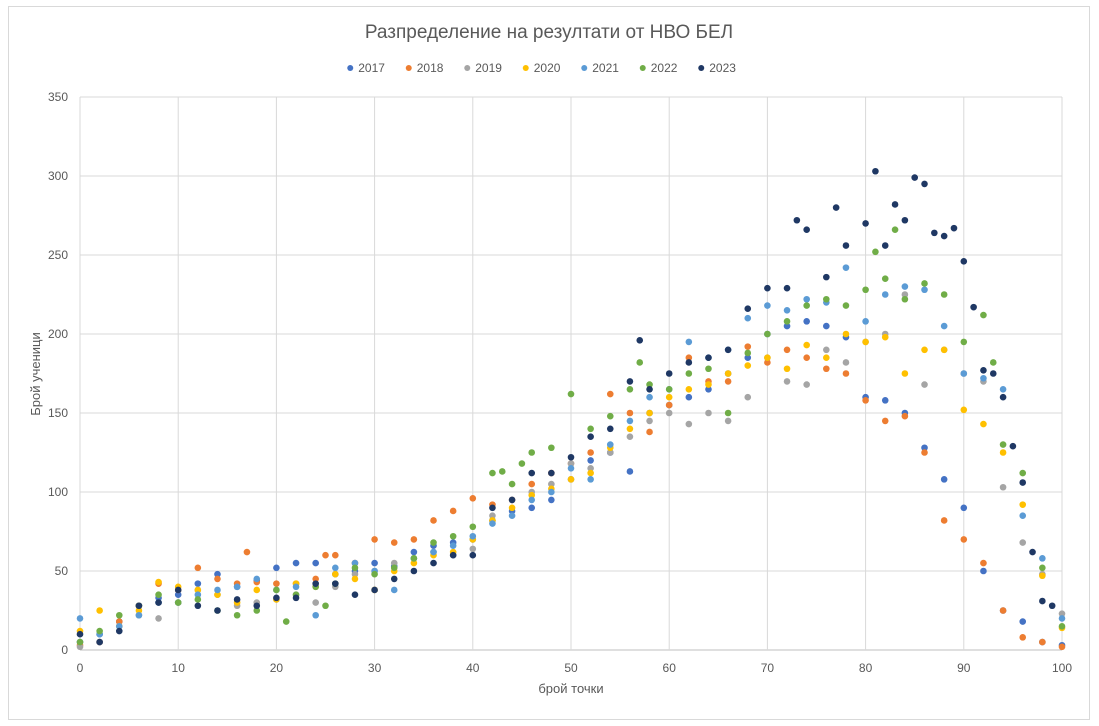 This screenshot has height=726, width=1099. Describe the element at coordinates (424, 68) in the screenshot. I see `legend-item-2018: 2018` at that location.